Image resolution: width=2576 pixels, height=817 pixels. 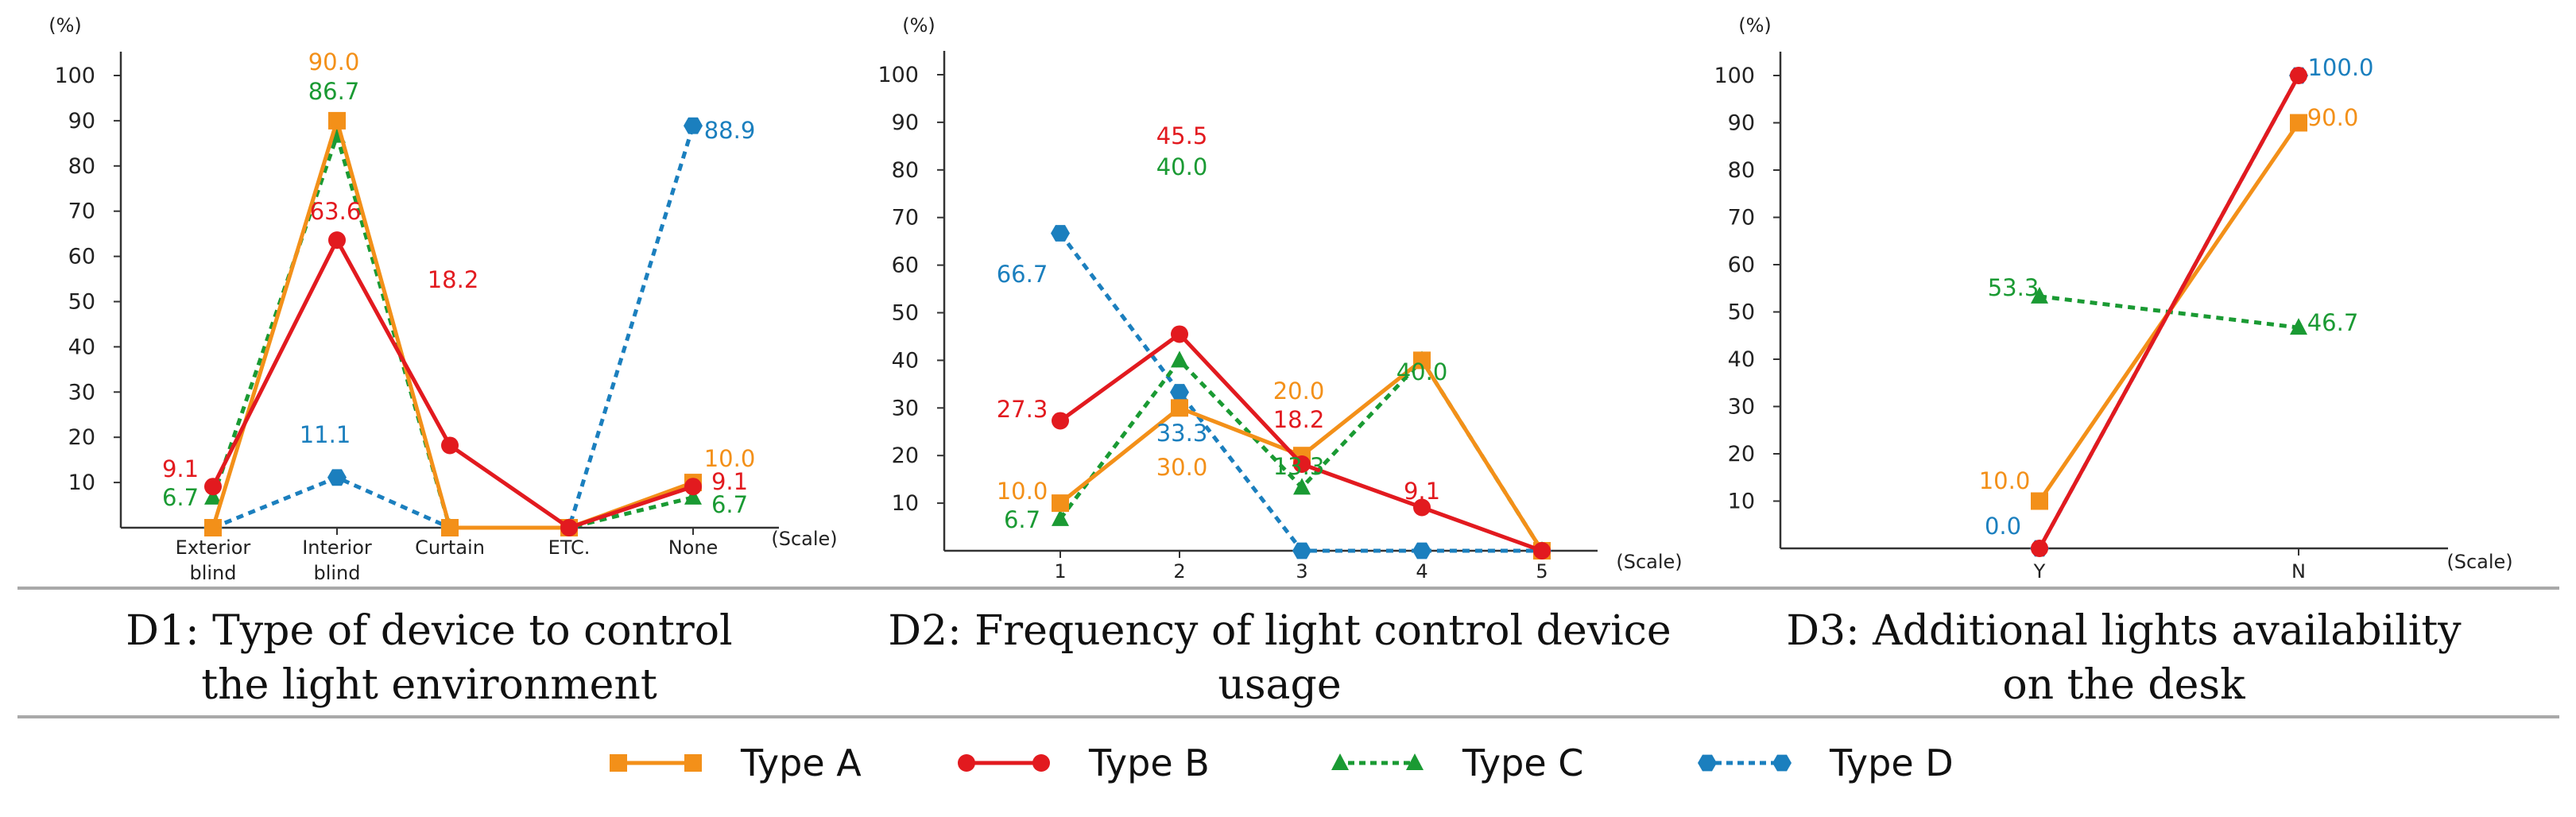 I want to click on d1-y-tick-label: 30, so click(x=81, y=392).